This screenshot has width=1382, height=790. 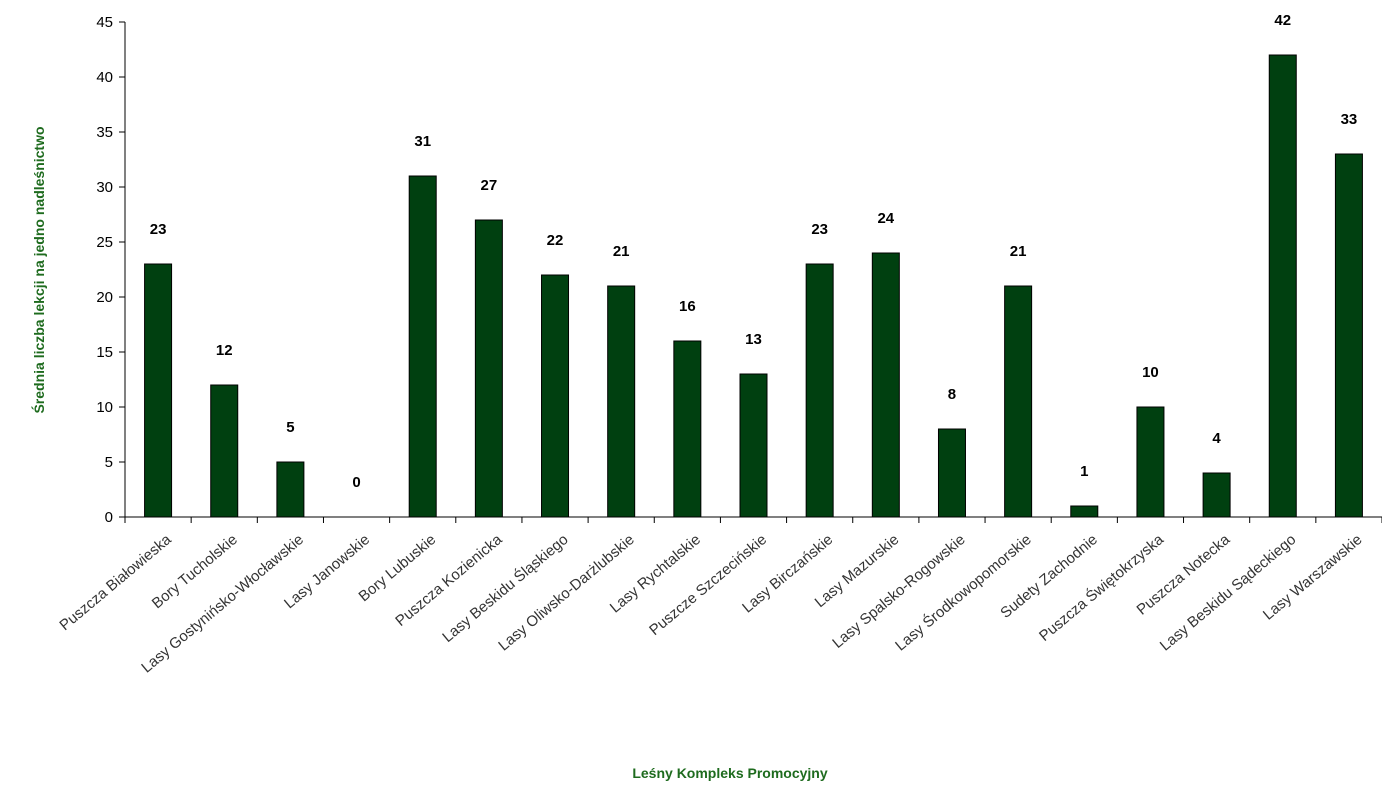 I want to click on category-label: Puszcza Świętokrzyska, so click(x=1101, y=587).